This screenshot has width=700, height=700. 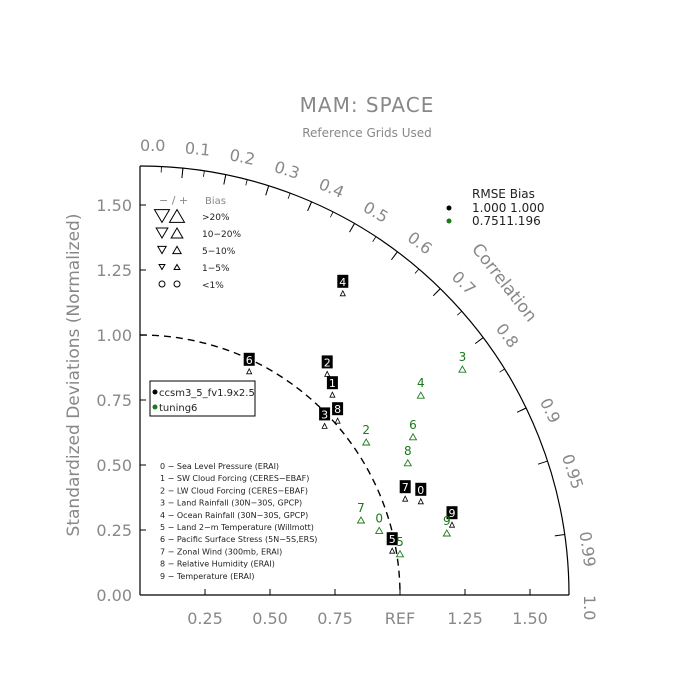 What do you see at coordinates (589, 607) in the screenshot?
I see `correlation-tick-label: 1.0` at bounding box center [589, 607].